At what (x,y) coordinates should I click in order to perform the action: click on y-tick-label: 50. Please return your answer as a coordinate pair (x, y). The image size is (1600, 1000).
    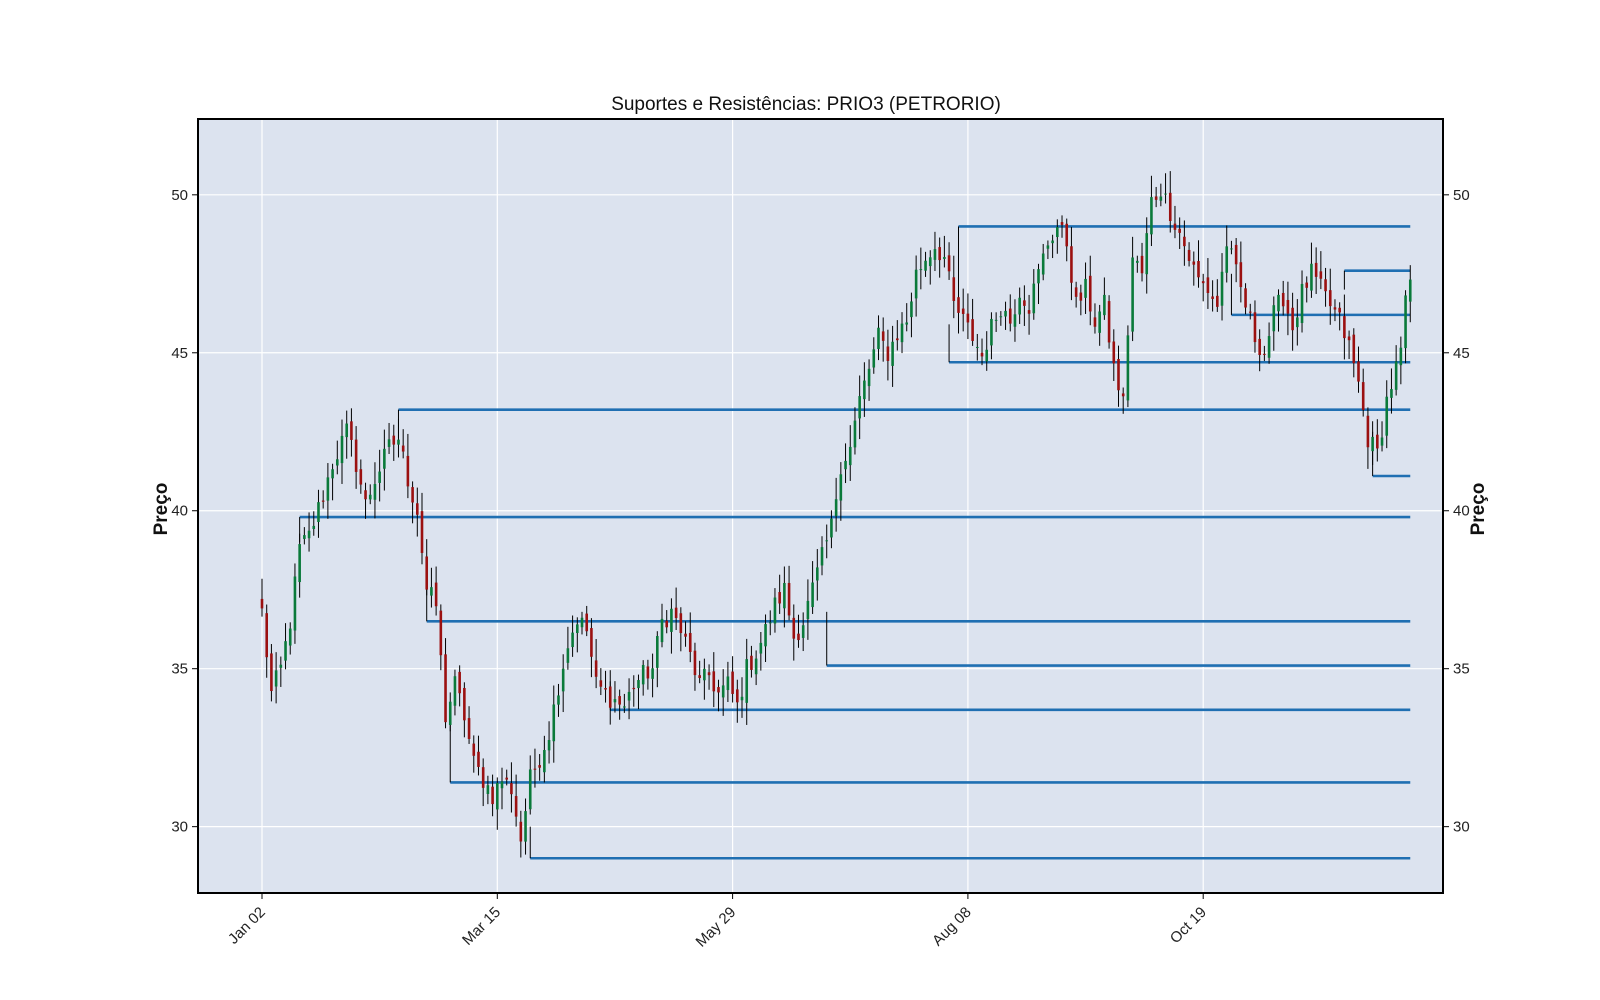
    Looking at the image, I should click on (179, 195).